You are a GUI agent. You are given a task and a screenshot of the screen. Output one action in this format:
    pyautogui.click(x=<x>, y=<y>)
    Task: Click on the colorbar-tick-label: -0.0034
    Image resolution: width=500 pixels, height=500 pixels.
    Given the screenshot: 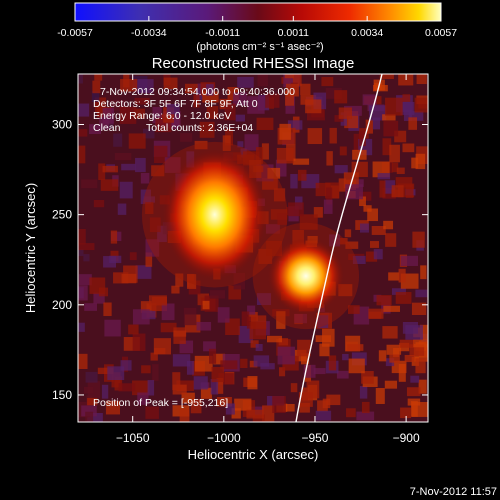 What is the action you would take?
    pyautogui.click(x=149, y=33)
    